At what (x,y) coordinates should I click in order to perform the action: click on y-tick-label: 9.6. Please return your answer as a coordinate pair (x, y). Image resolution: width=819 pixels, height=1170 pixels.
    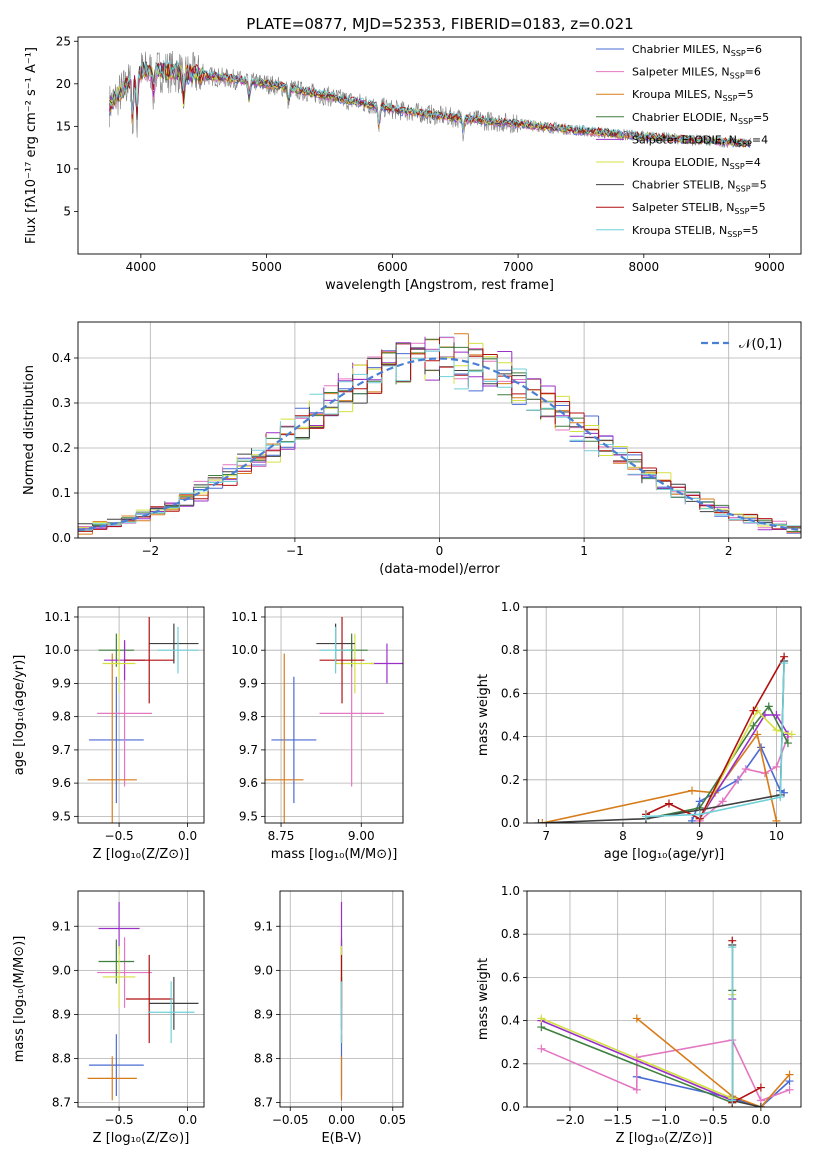
    Looking at the image, I should click on (248, 783).